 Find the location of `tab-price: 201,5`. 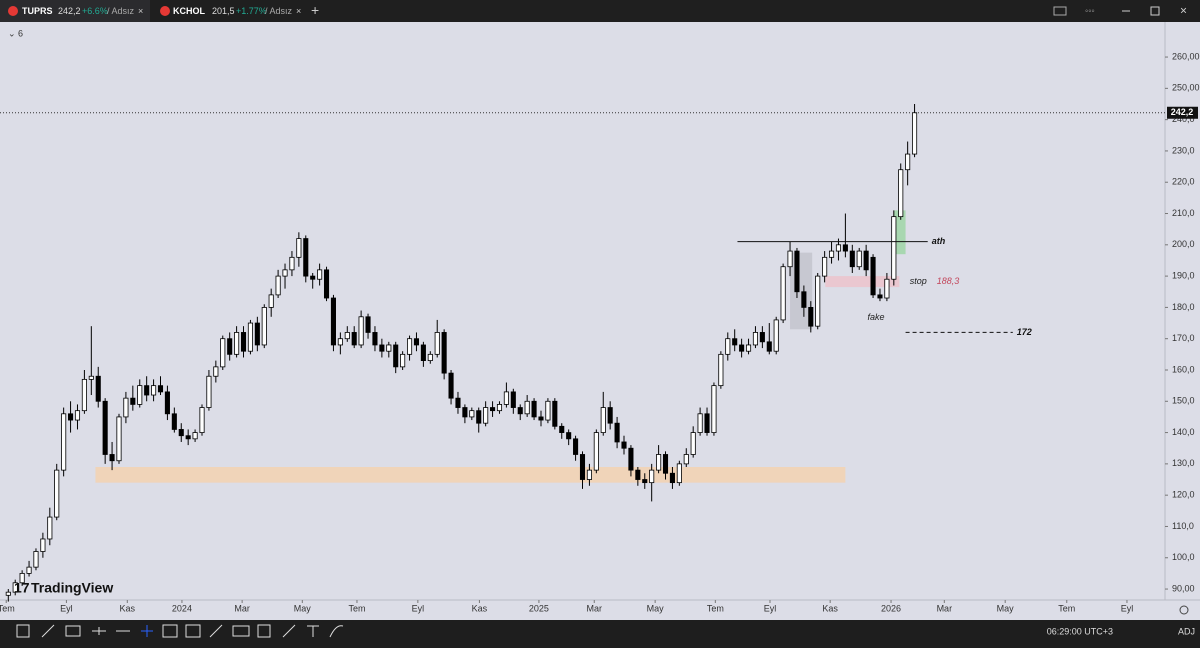

tab-price: 201,5 is located at coordinates (223, 11).